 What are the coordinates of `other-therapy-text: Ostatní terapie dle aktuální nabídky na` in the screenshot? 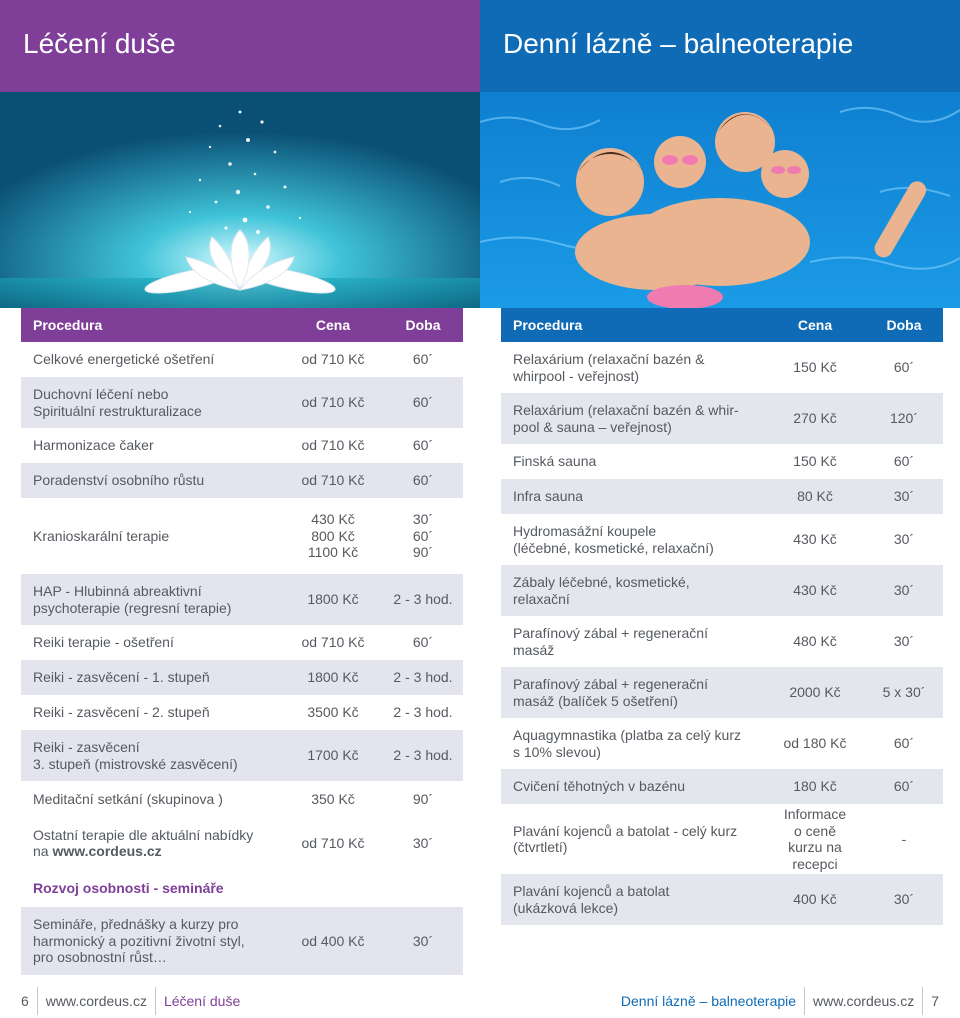 It's located at (143, 843).